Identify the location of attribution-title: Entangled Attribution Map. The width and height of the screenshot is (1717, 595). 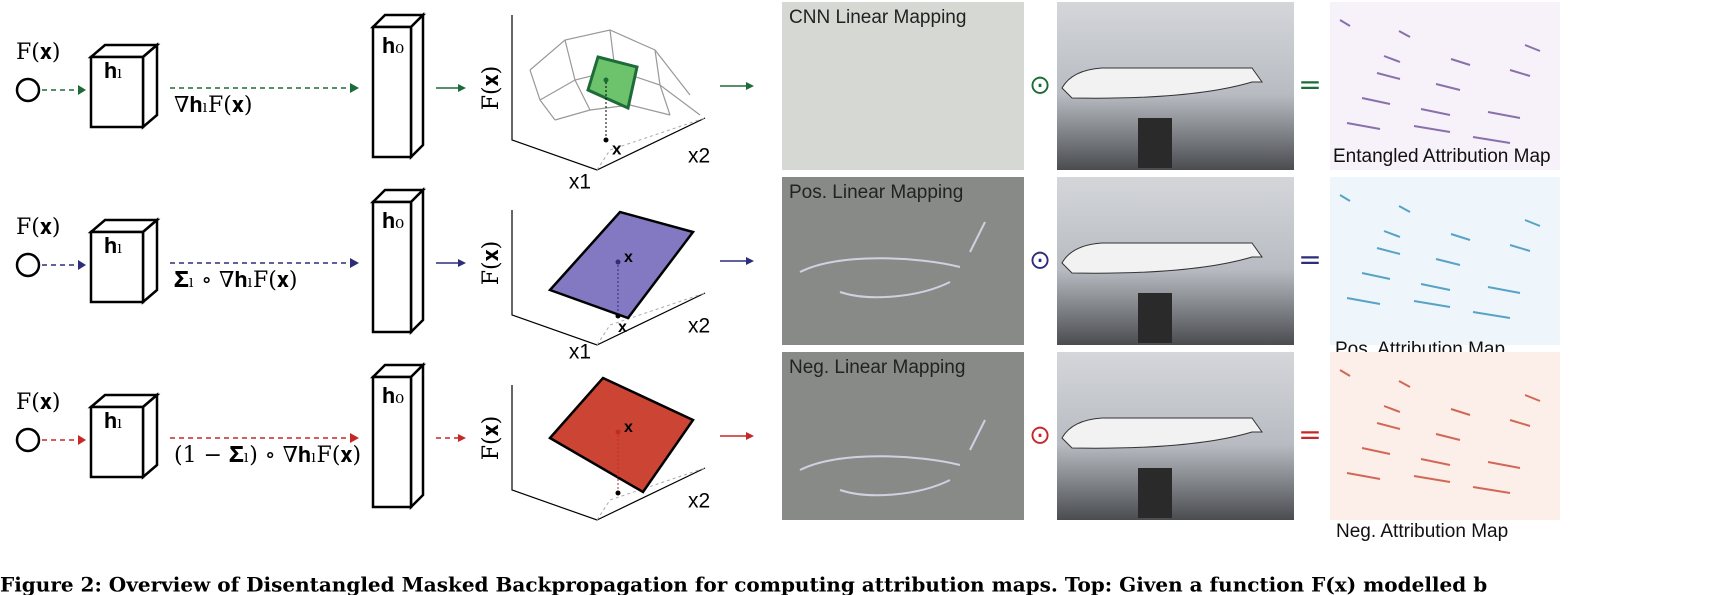
(1442, 156).